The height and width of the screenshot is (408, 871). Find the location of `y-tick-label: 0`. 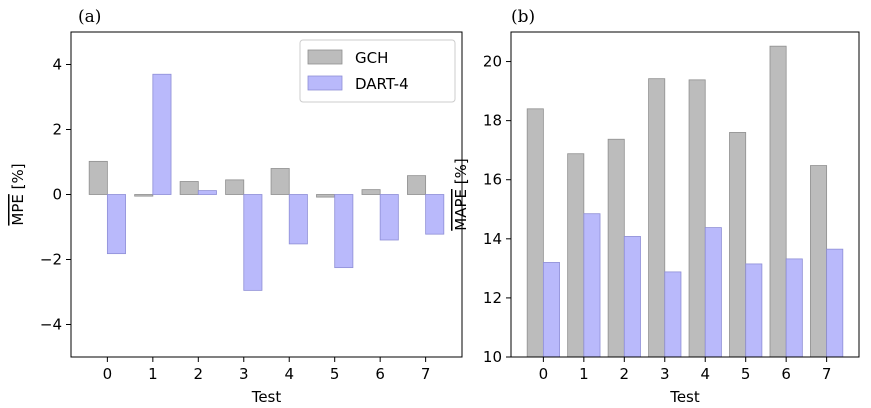

y-tick-label: 0 is located at coordinates (57, 195).